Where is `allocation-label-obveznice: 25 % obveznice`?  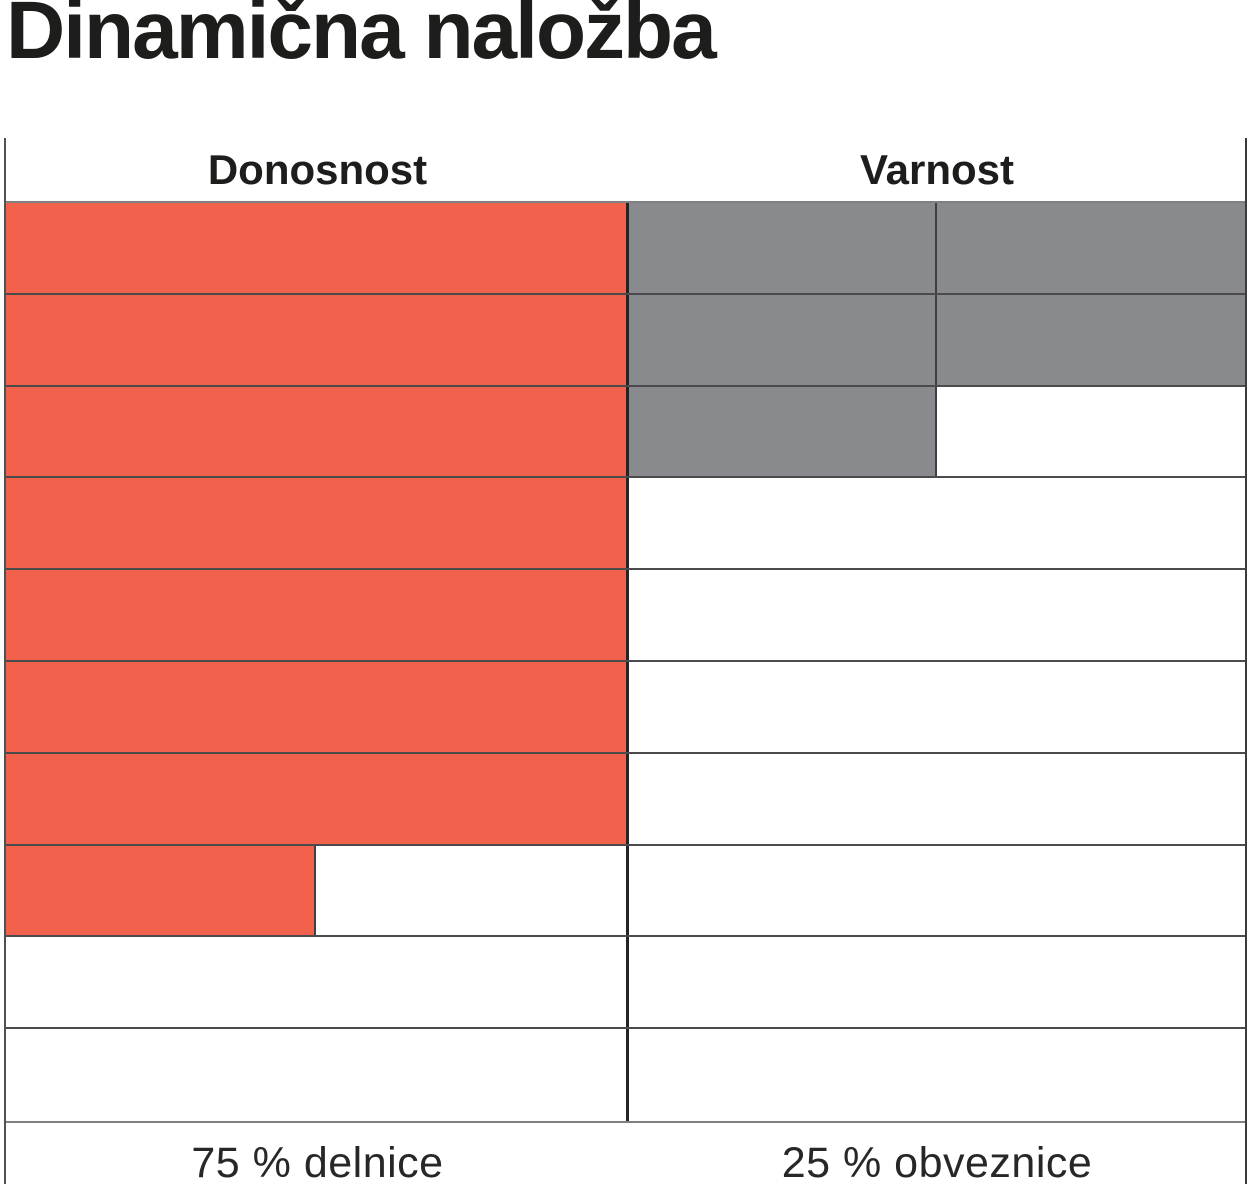
allocation-label-obveznice: 25 % obveznice is located at coordinates (937, 1163).